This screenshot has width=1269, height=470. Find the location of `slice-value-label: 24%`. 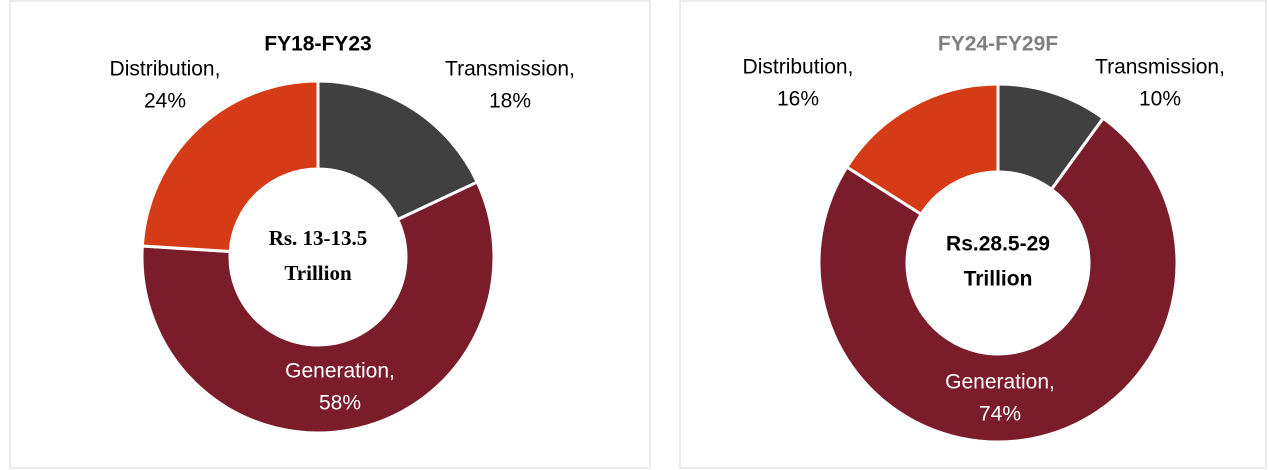

slice-value-label: 24% is located at coordinates (165, 101).